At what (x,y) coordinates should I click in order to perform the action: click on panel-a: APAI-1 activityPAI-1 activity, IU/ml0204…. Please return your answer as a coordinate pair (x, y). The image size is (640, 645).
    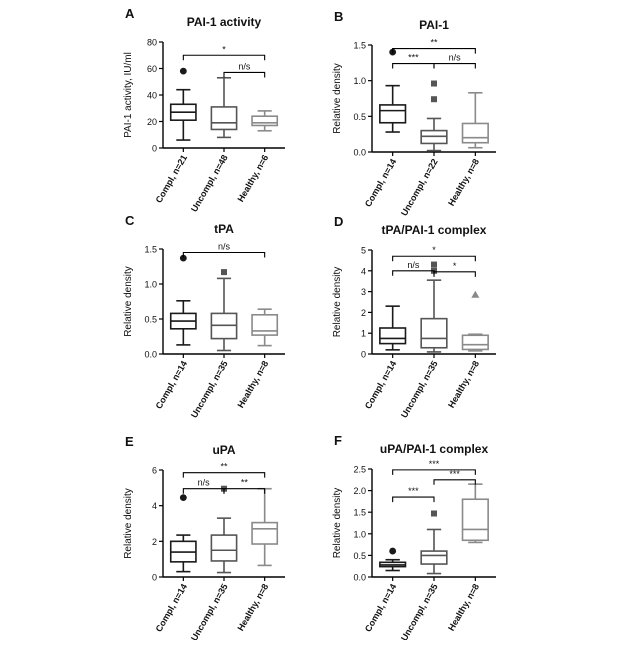
    Looking at the image, I should click on (204, 110).